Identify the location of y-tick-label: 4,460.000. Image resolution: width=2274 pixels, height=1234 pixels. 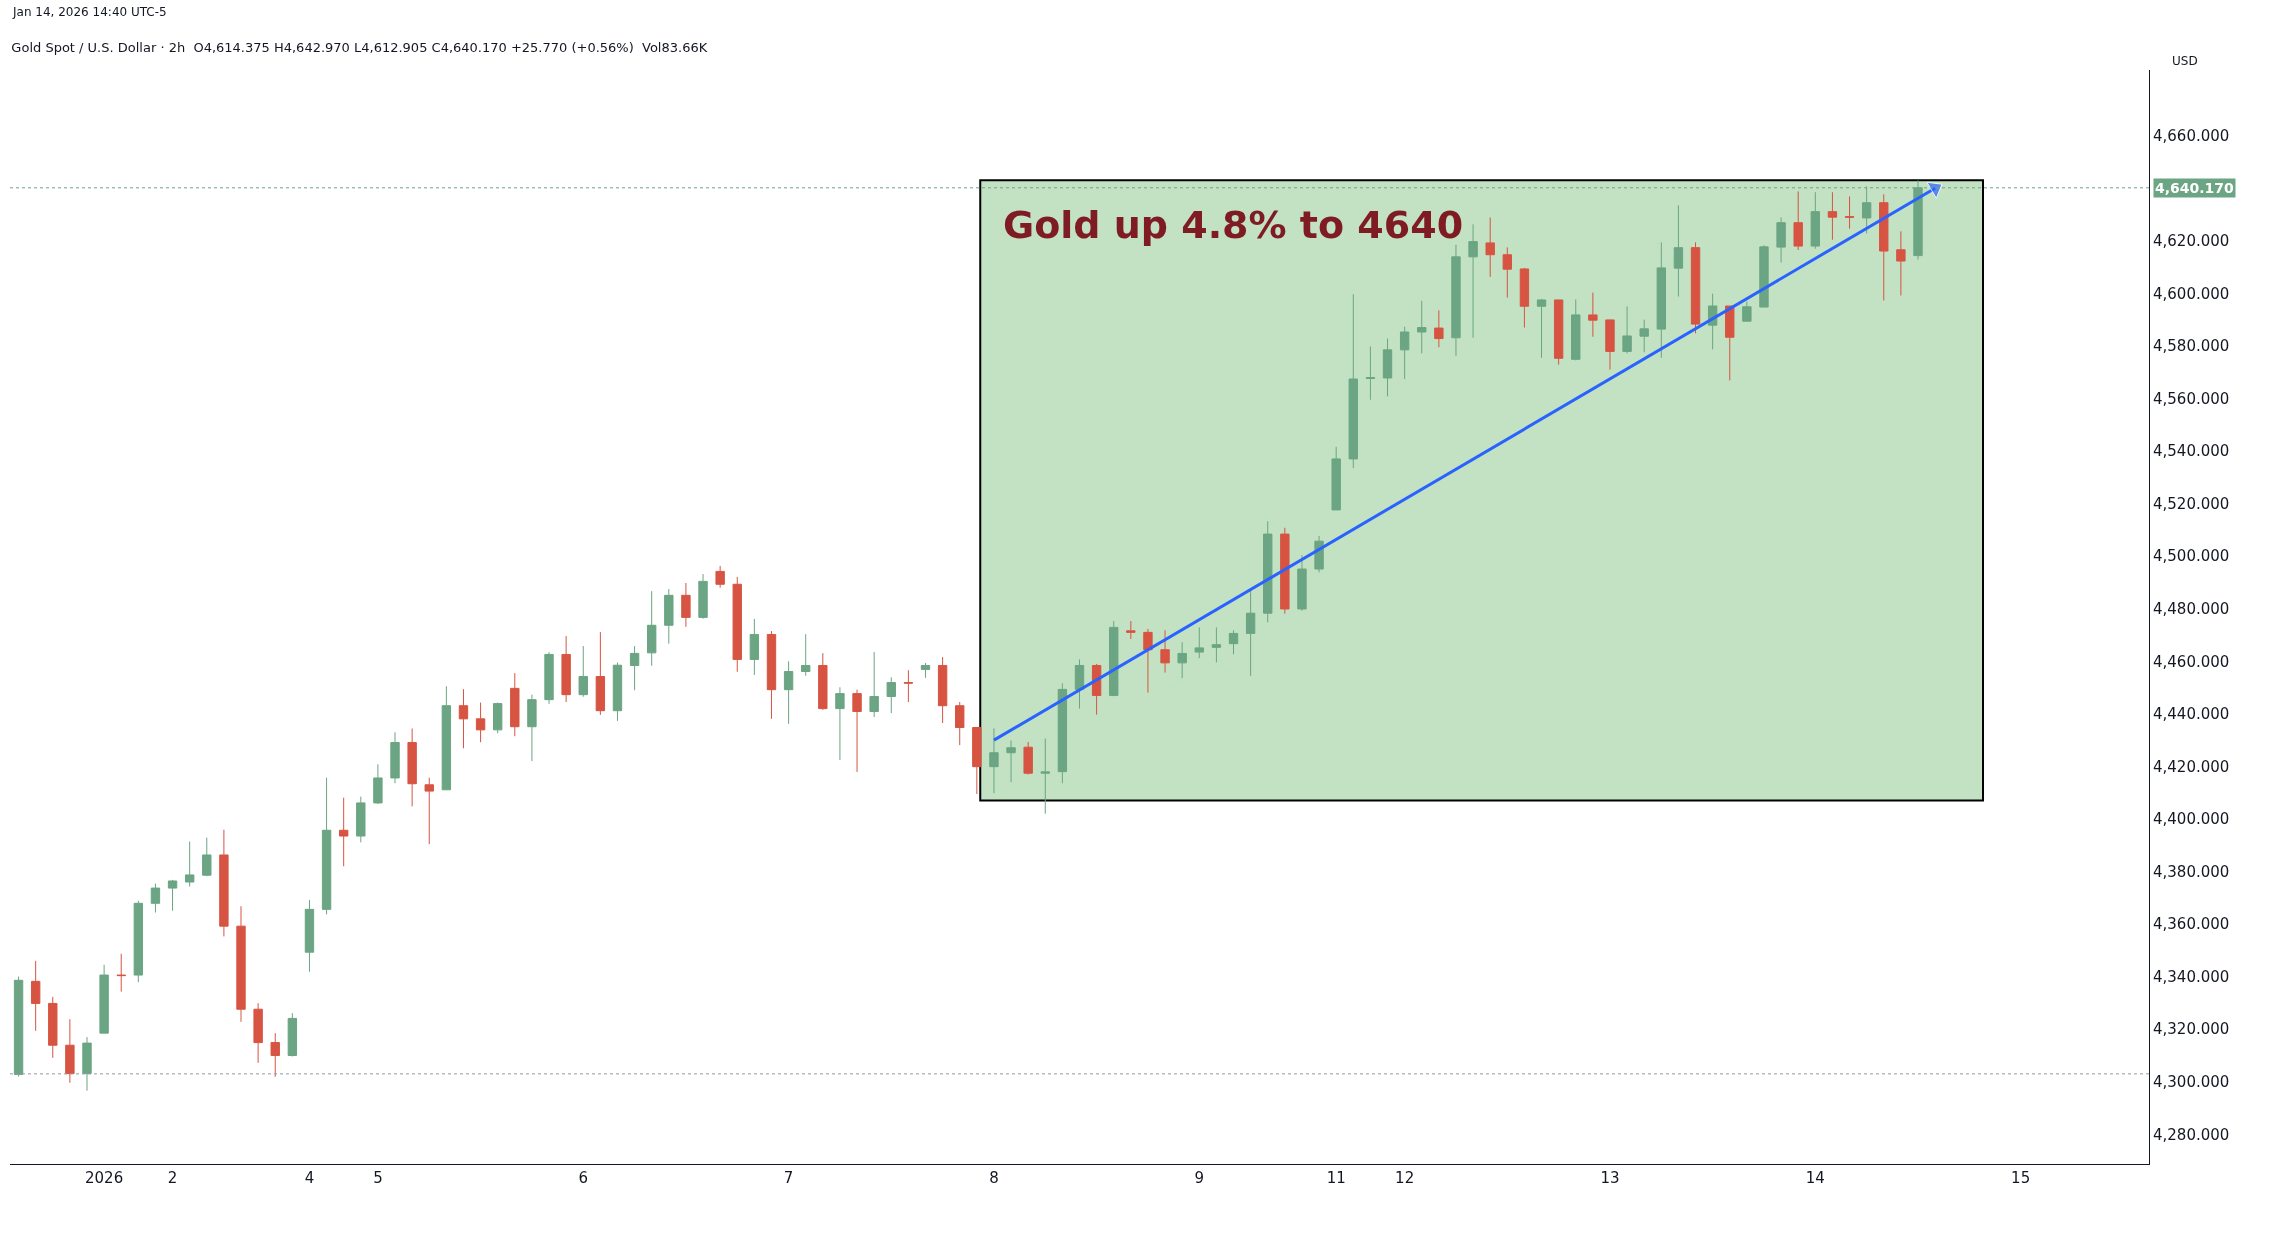
(2191, 661).